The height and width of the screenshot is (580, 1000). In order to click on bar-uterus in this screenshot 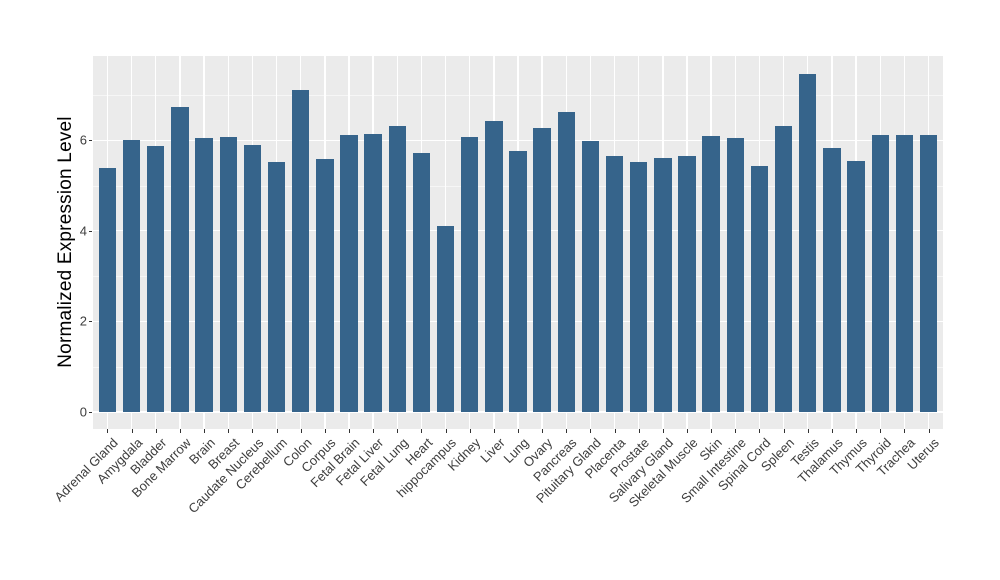, I will do `click(928, 273)`.